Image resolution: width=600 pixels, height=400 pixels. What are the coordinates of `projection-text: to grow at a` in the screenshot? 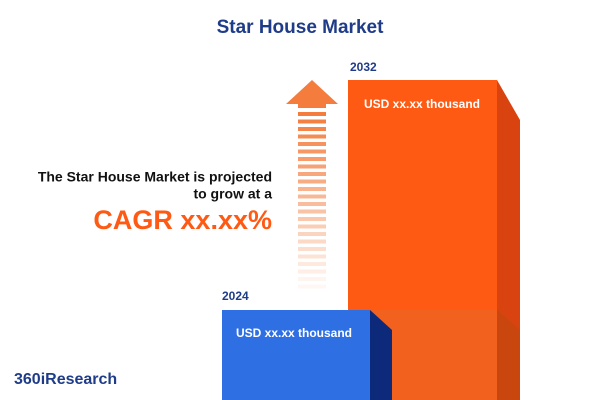 It's located at (232, 194).